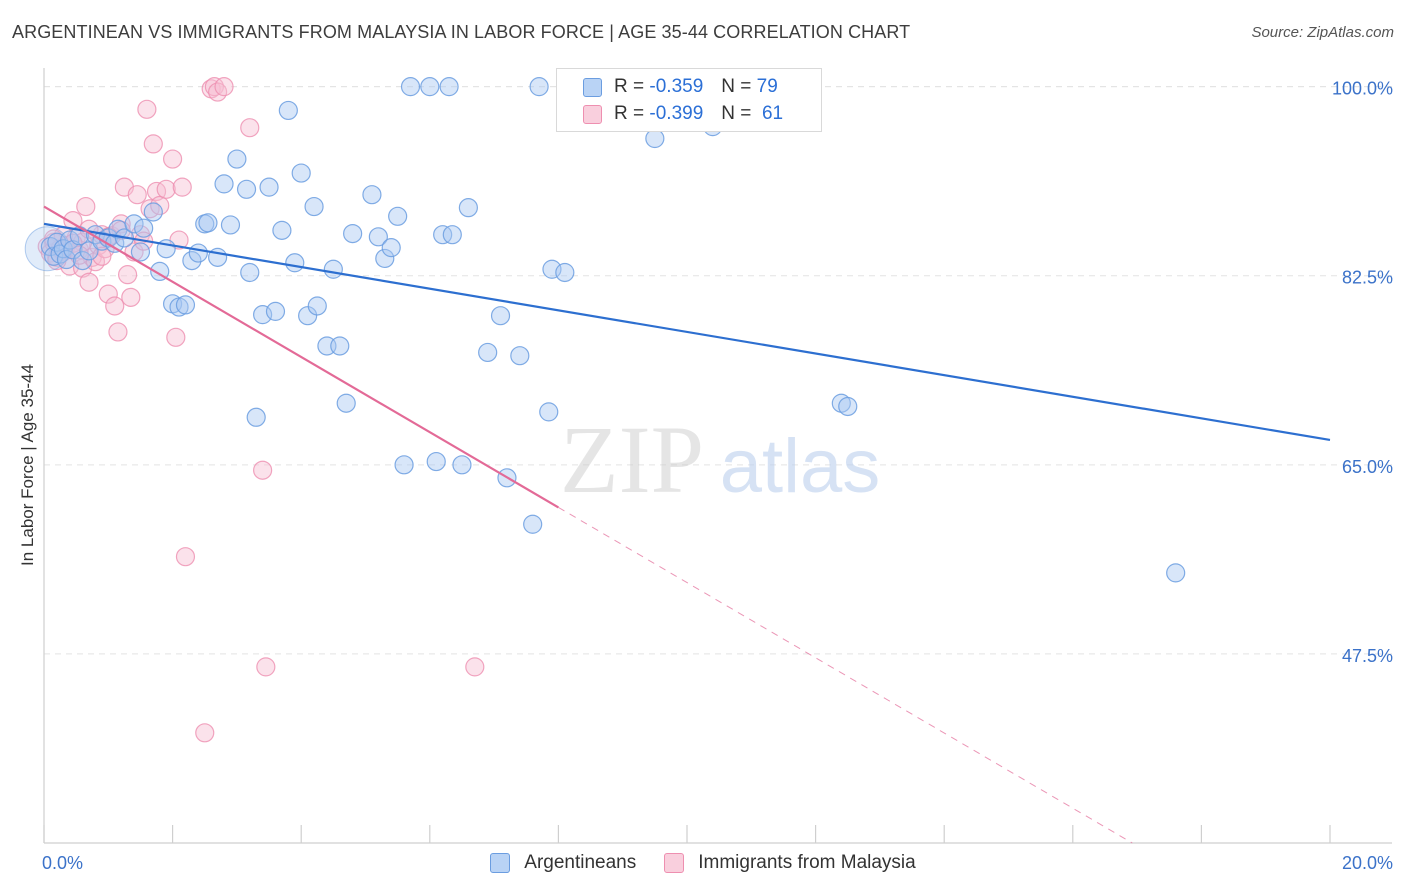 The height and width of the screenshot is (892, 1406). Describe the element at coordinates (674, 863) in the screenshot. I see `legend-swatch-pink` at that location.